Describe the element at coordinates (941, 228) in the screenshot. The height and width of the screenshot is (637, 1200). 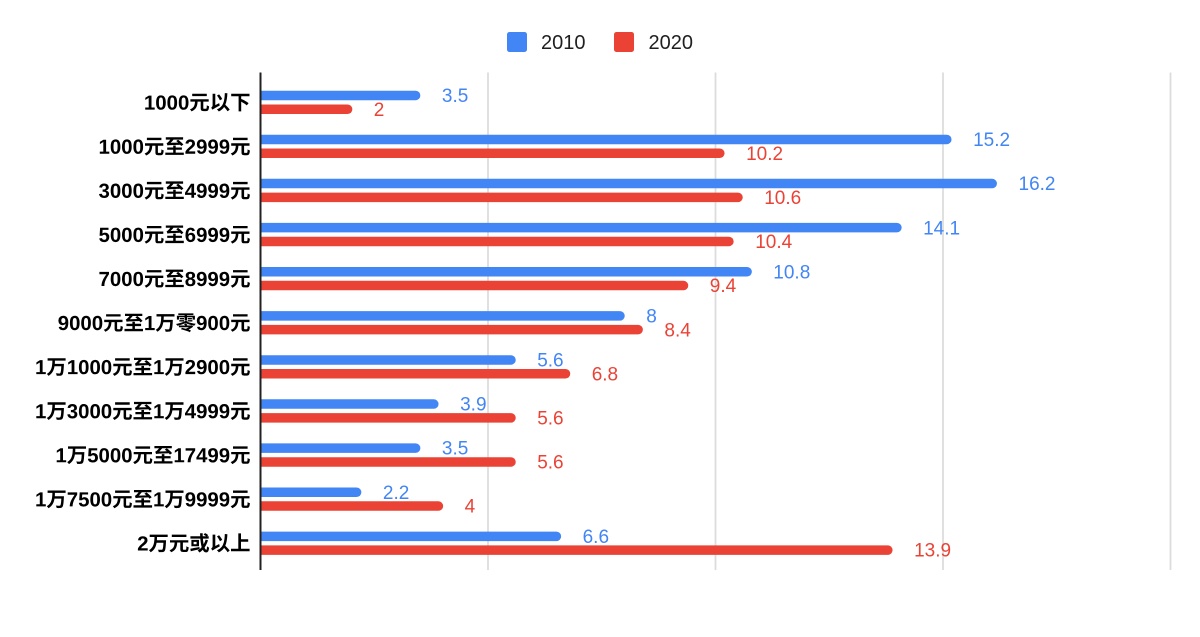
I see `svg-text: 14.1` at that location.